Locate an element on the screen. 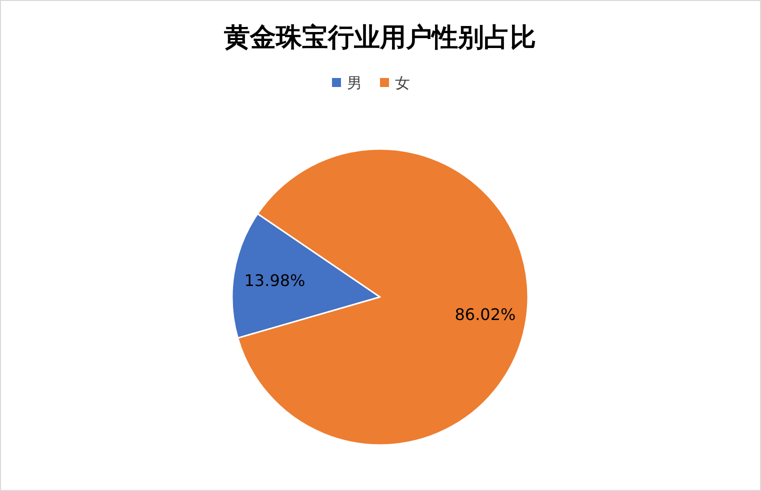 The height and width of the screenshot is (491, 761). data-label: 86.02% is located at coordinates (485, 314).